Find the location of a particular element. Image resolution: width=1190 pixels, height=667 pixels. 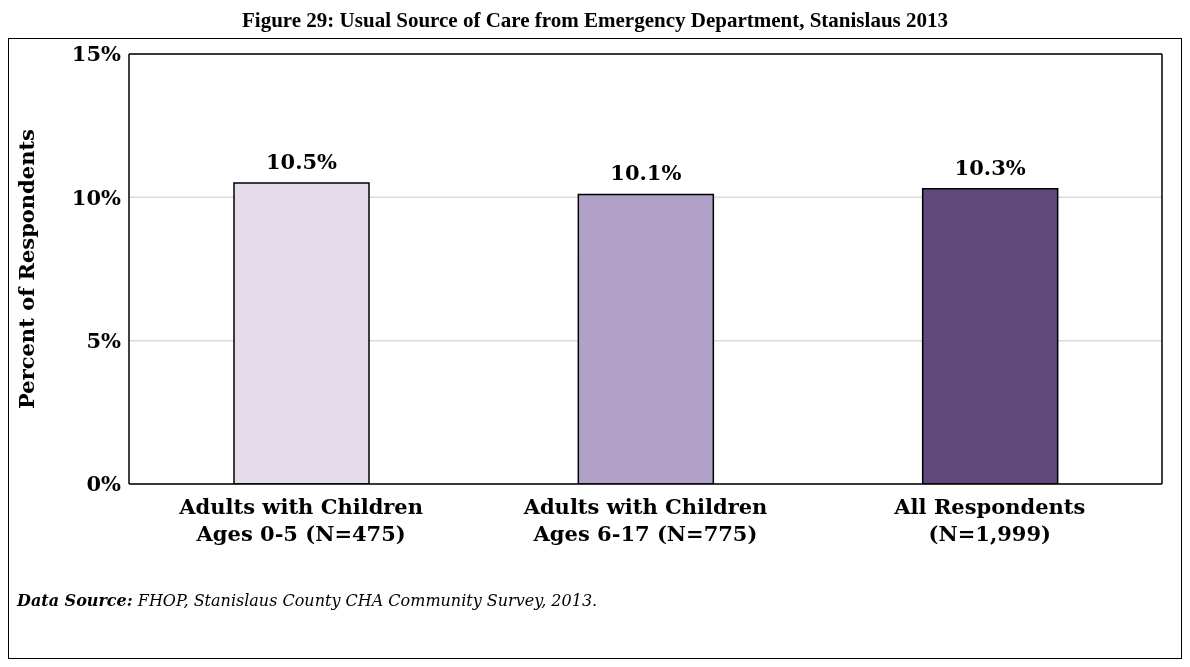

y-axis-title: Percent of Respondents is located at coordinates (27, 269).